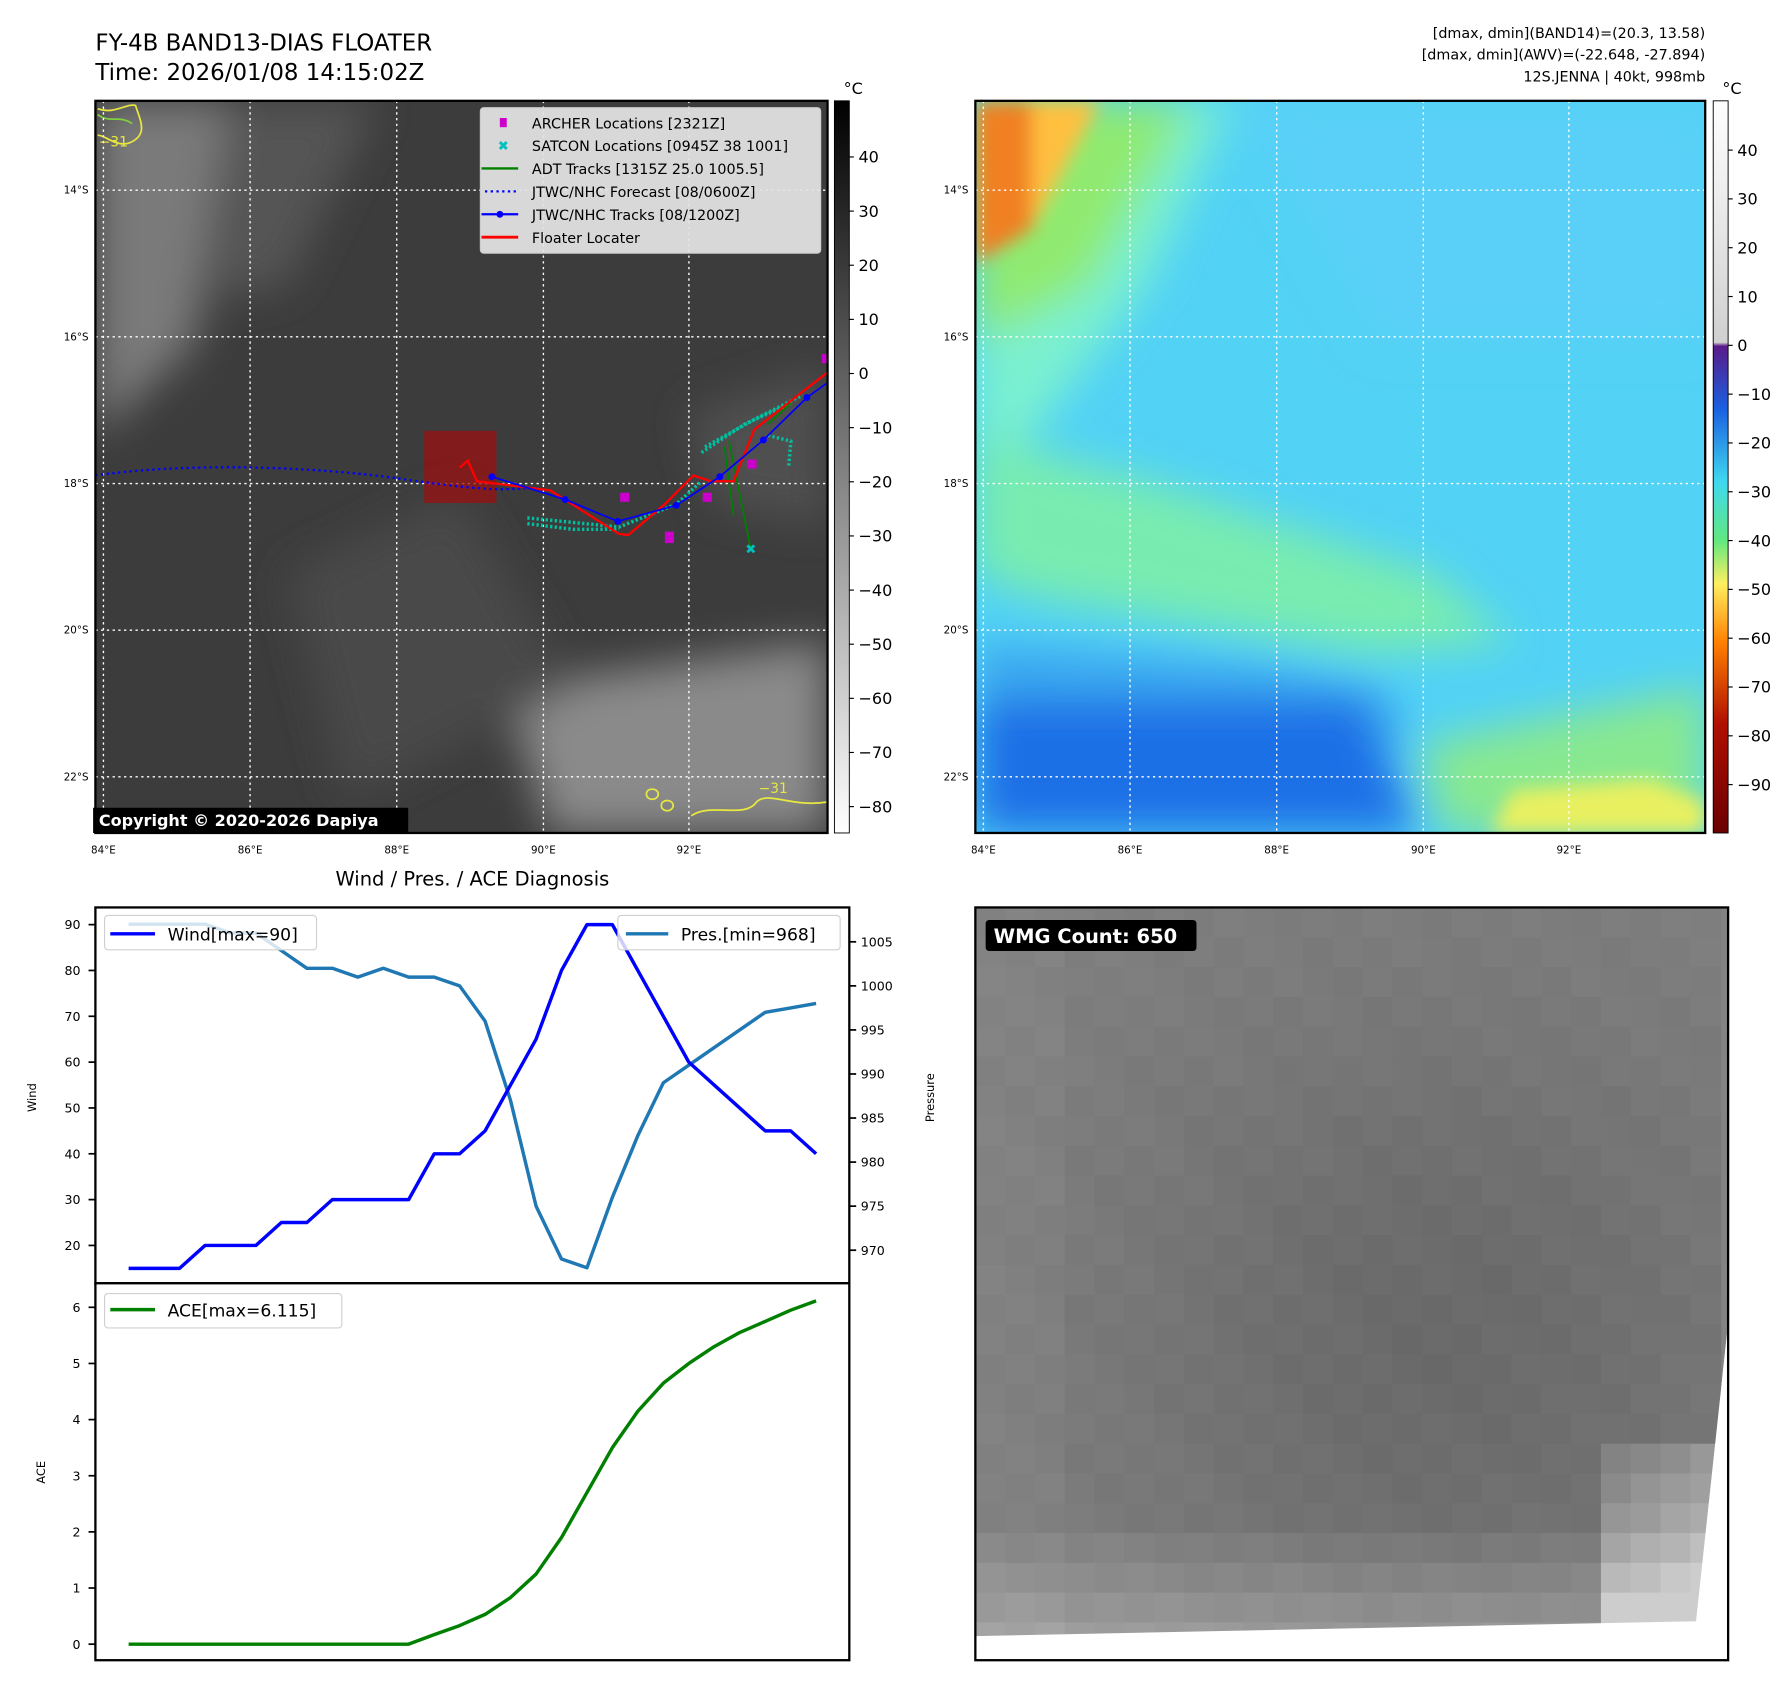  I want to click on panel-title: FY-4B BAND13-DIAS FLOATER, so click(263, 43).